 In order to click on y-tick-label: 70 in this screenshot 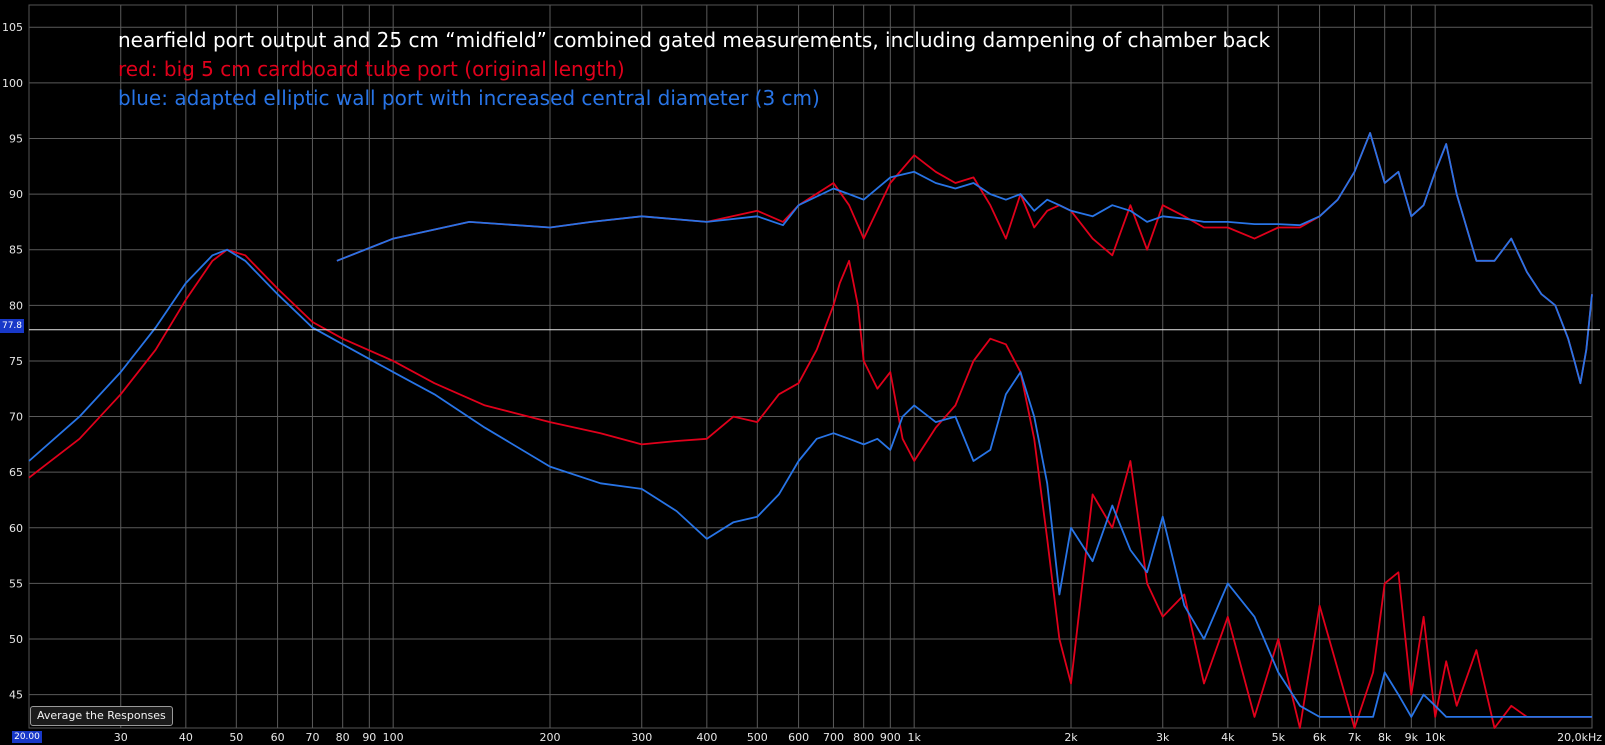, I will do `click(16, 417)`.